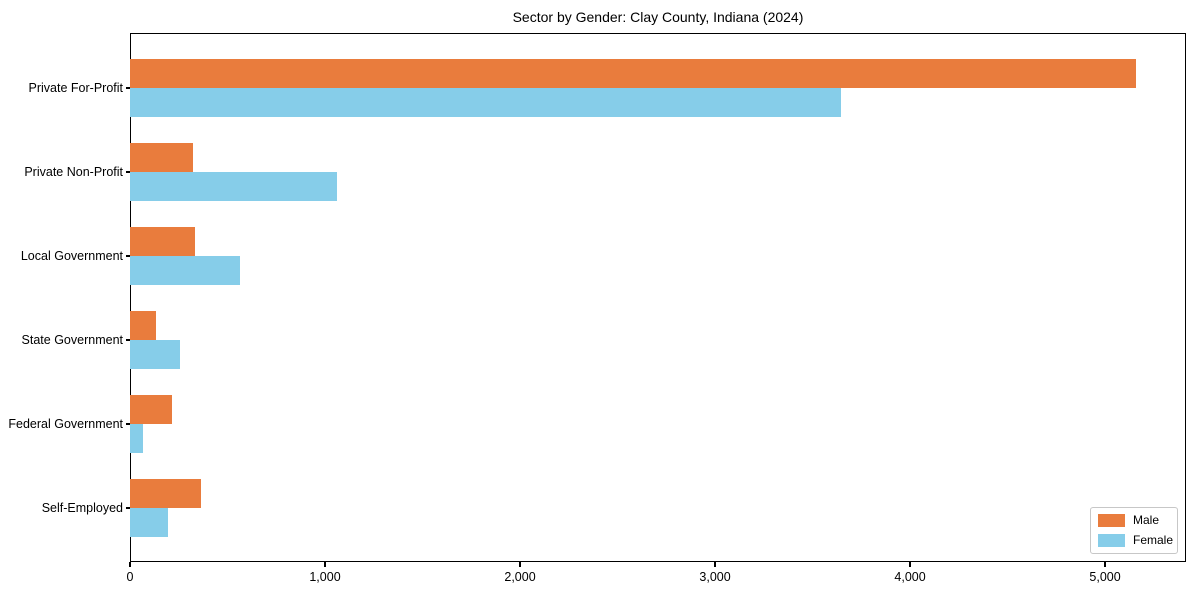 The height and width of the screenshot is (600, 1200). What do you see at coordinates (75, 88) in the screenshot?
I see `y-axis-label-private-for-profit: Private For-Profit` at bounding box center [75, 88].